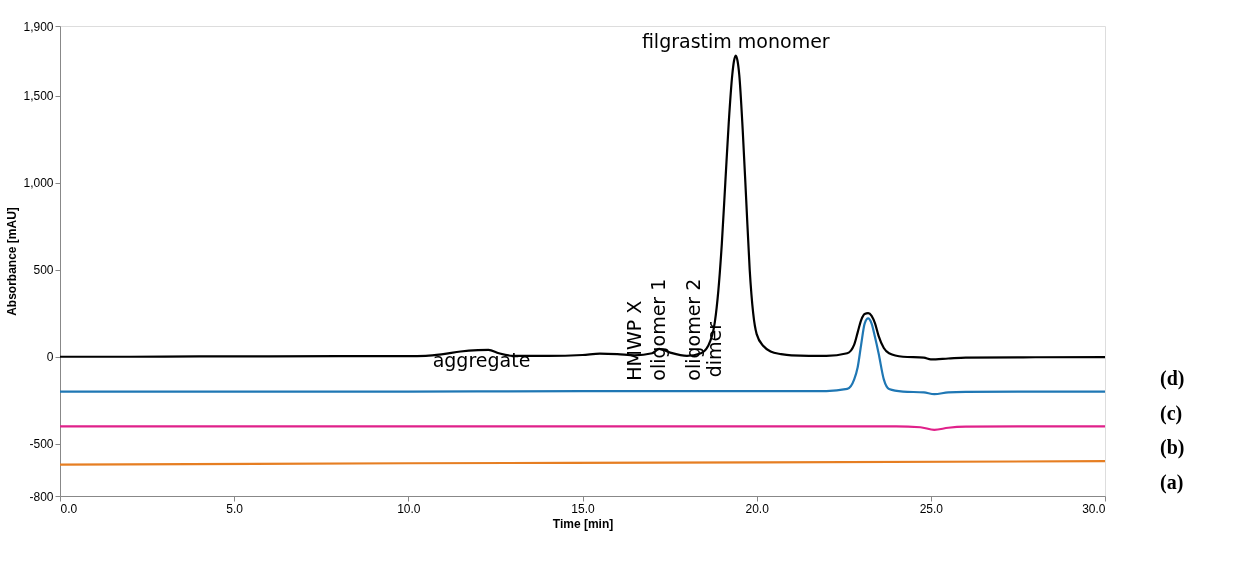 The height and width of the screenshot is (563, 1248). I want to click on y-axis-title: Absorbance [mAU], so click(12, 261).